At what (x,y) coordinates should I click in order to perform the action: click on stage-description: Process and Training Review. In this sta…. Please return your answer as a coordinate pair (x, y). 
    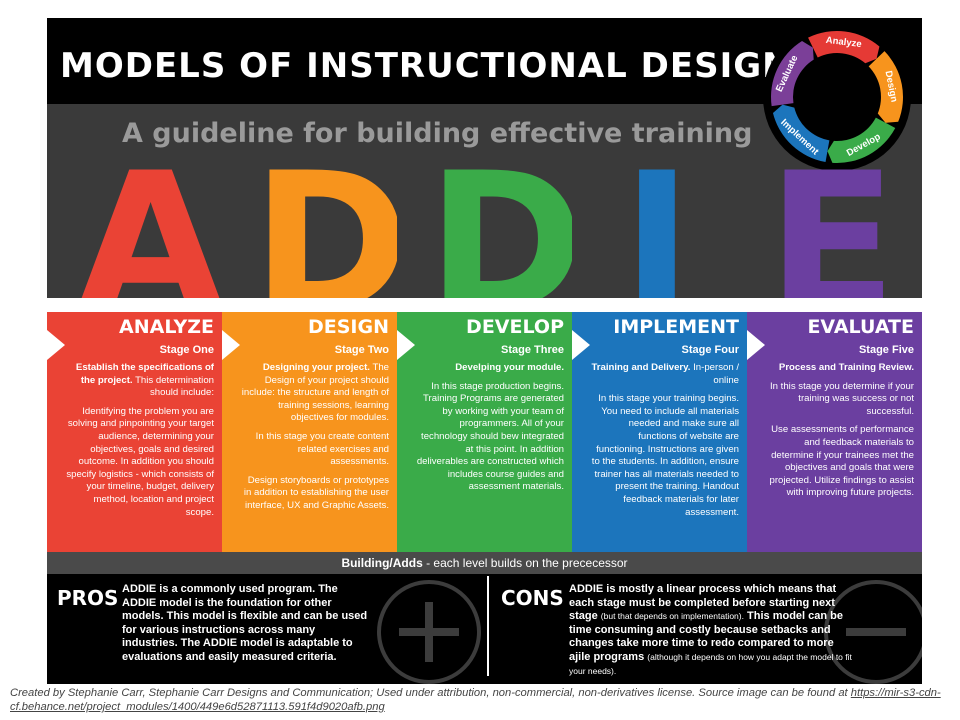
    Looking at the image, I should click on (841, 430).